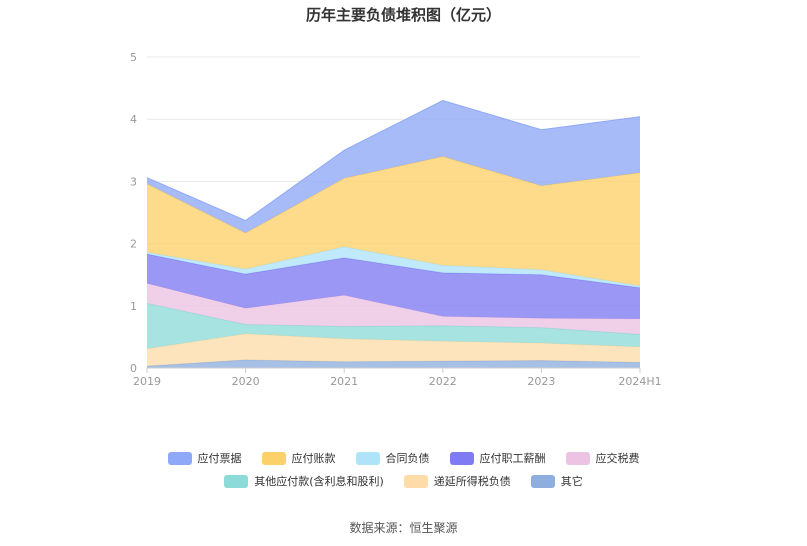 This screenshot has height=546, width=807. What do you see at coordinates (407, 458) in the screenshot?
I see `legend-label: 合同负债` at bounding box center [407, 458].